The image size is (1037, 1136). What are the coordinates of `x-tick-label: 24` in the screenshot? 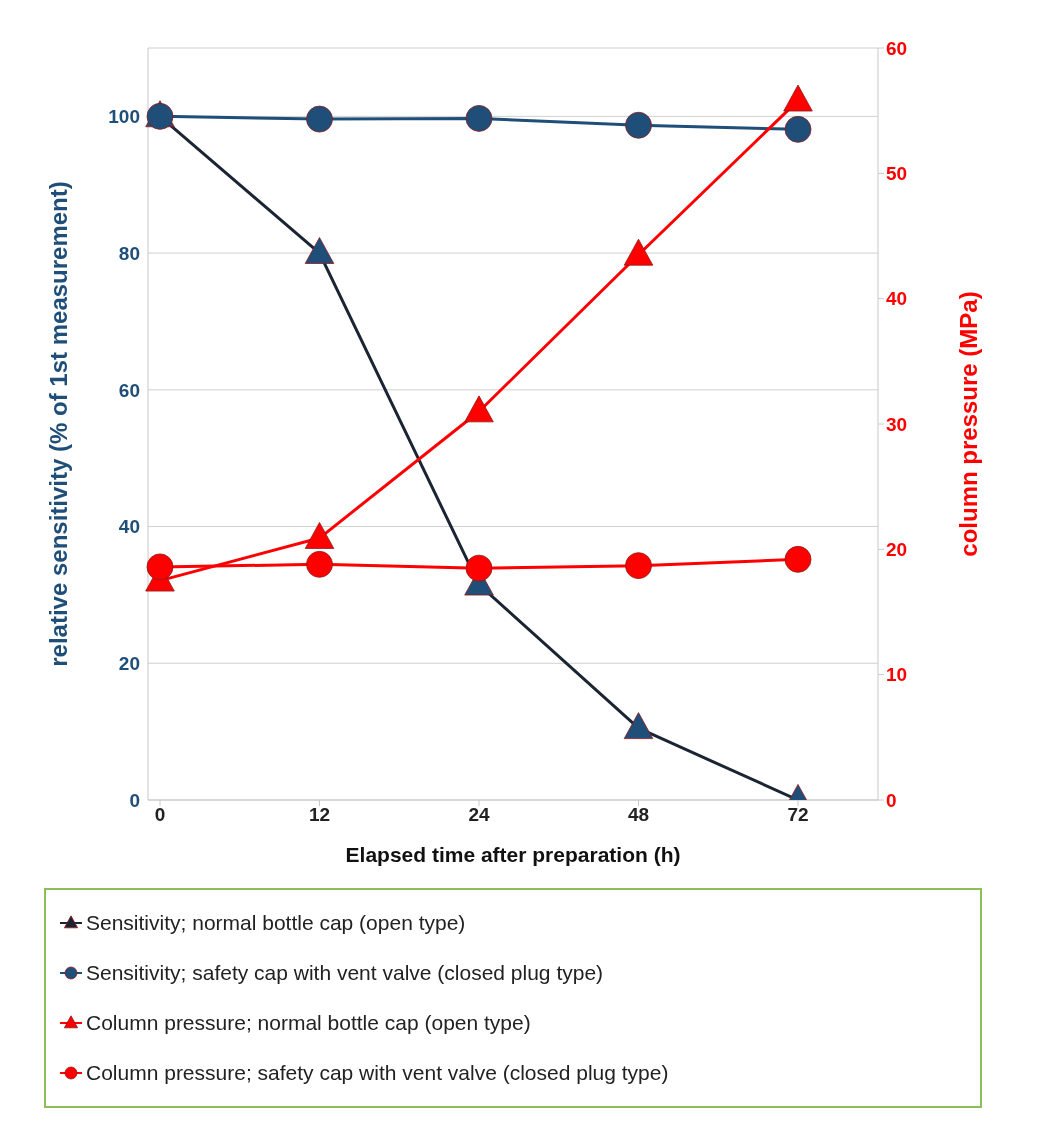 It's located at (479, 815).